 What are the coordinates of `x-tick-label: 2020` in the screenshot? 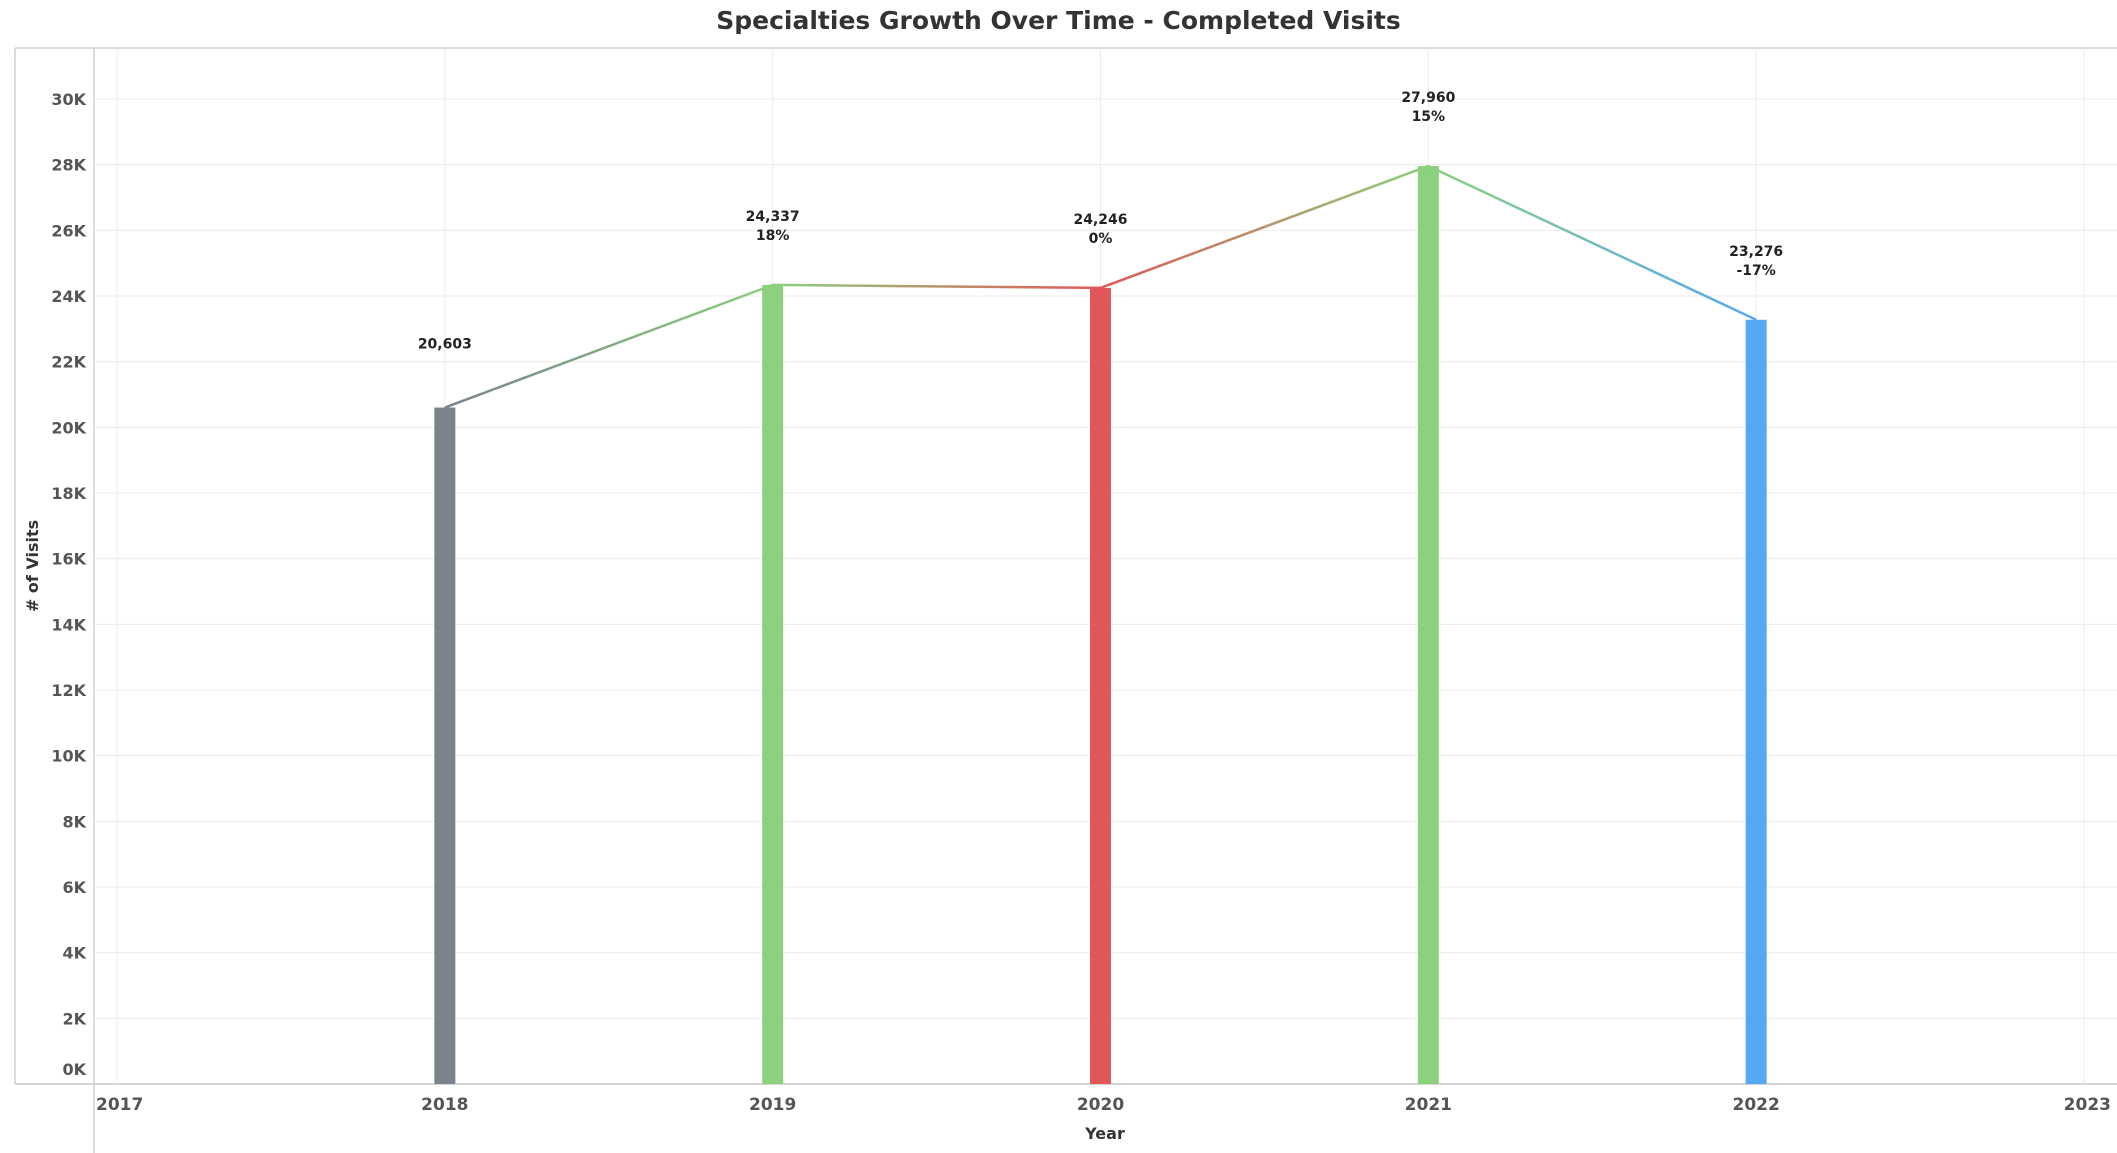 It's located at (1100, 1105).